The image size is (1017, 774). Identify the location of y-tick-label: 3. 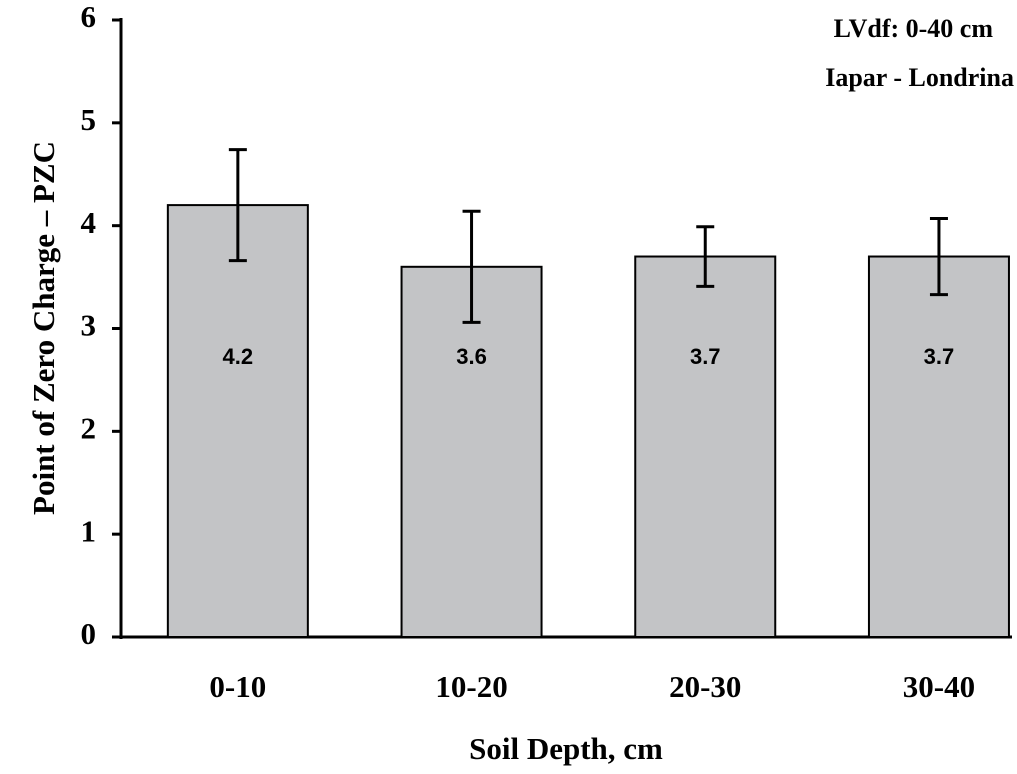
(89, 325).